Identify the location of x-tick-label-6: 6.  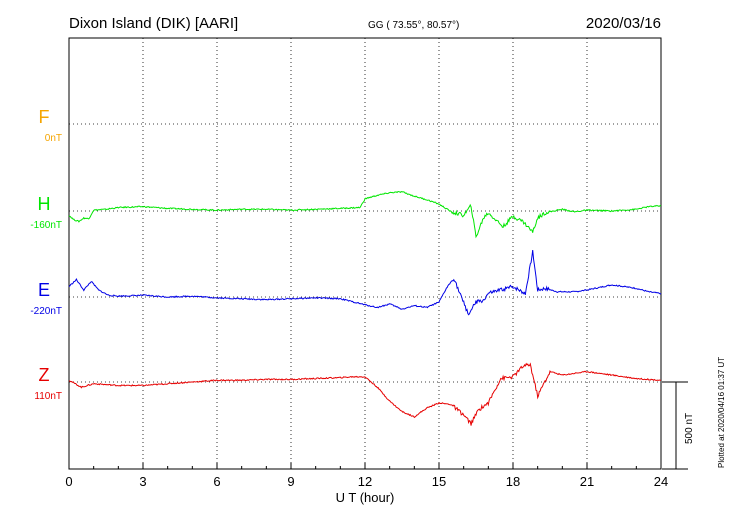
(216, 481).